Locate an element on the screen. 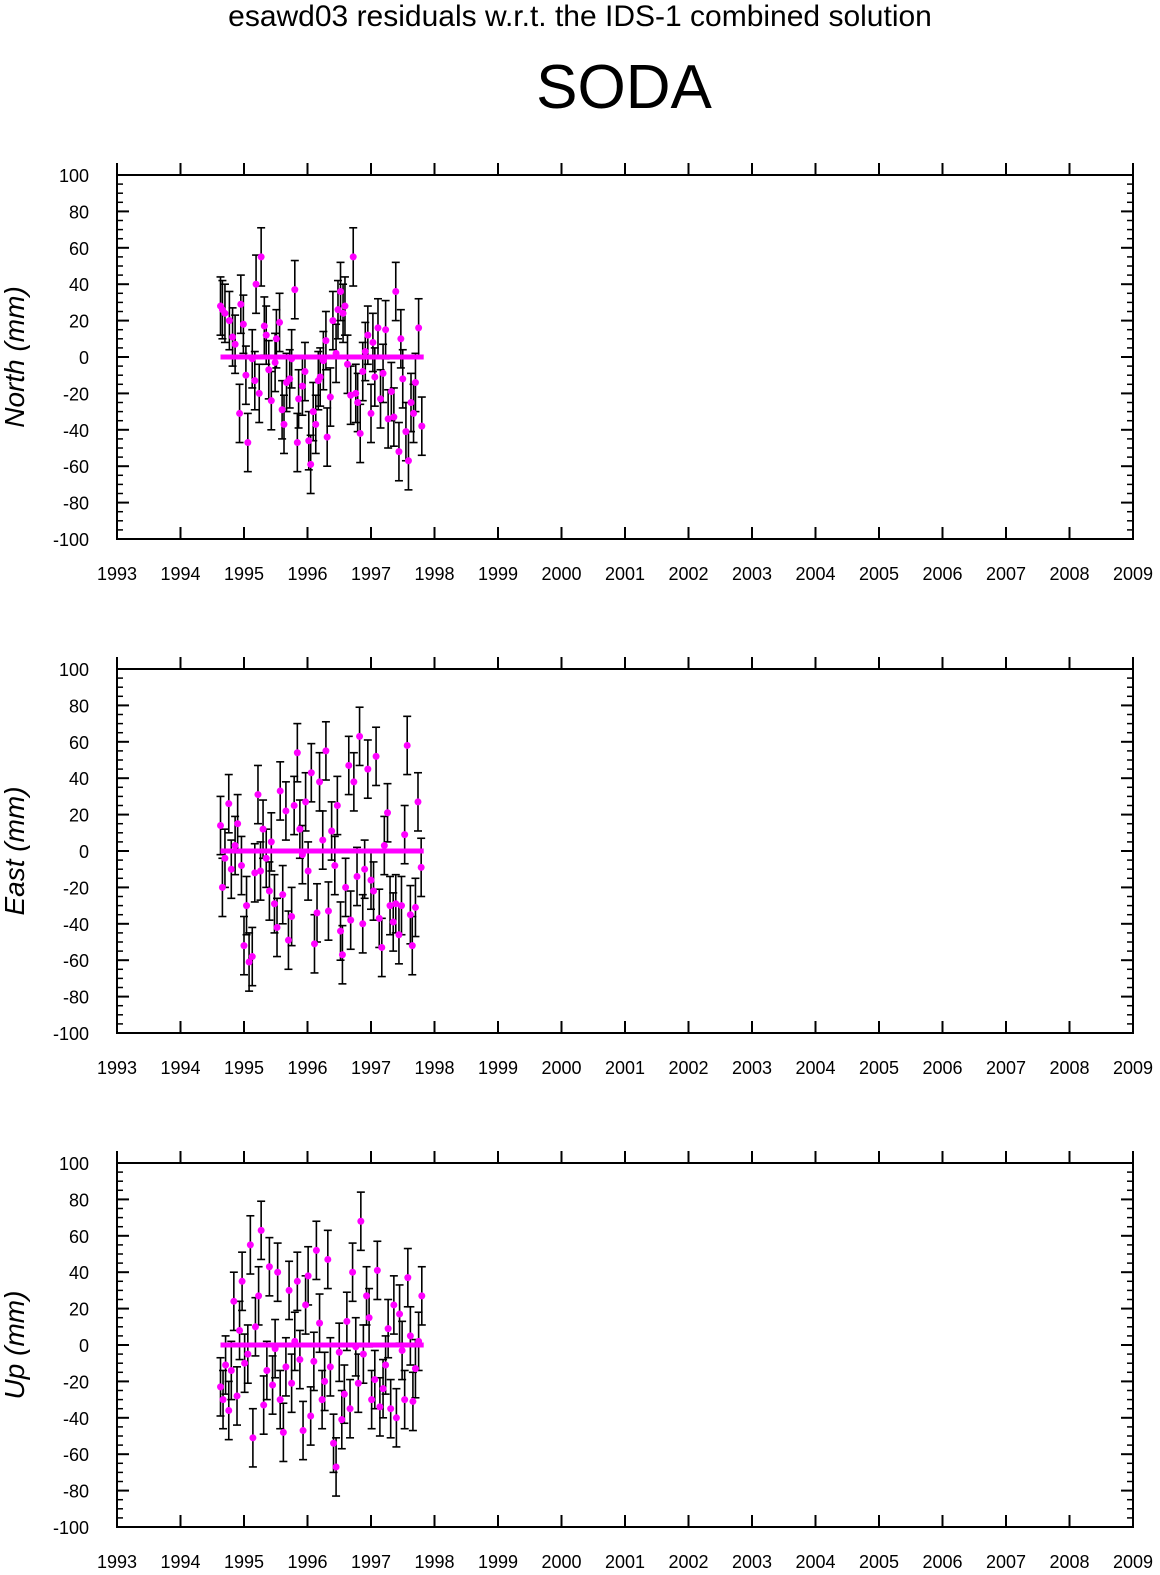 Image resolution: width=1160 pixels, height=1575 pixels. x-tick-label: 2003 is located at coordinates (752, 574).